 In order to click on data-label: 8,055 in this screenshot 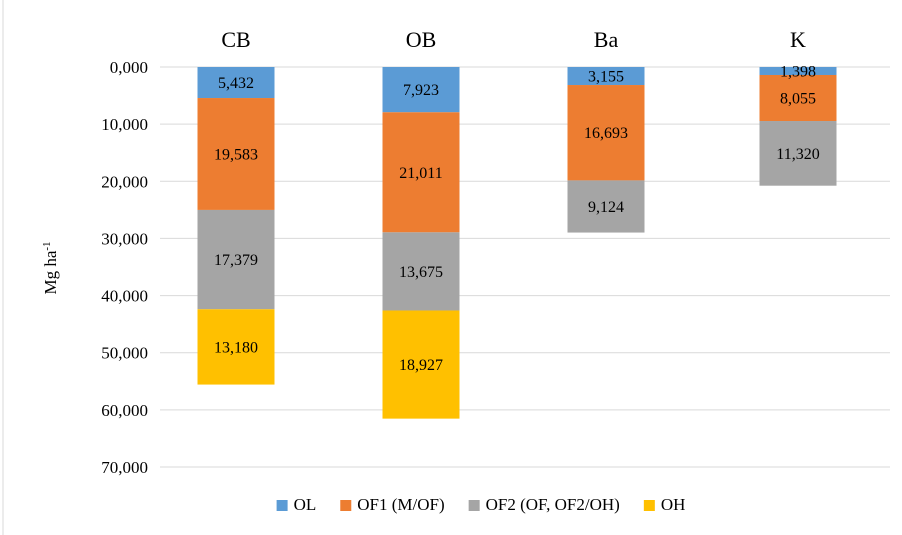, I will do `click(798, 99)`.